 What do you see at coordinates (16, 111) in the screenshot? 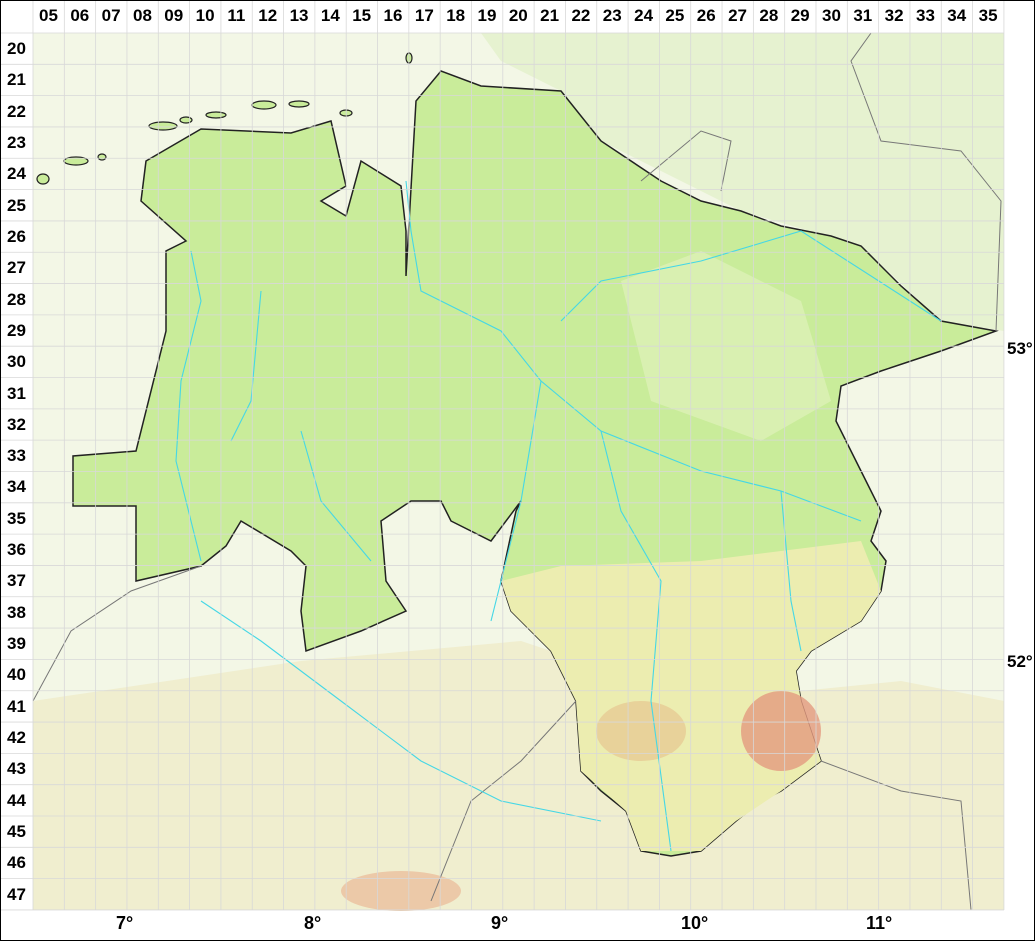
I see `grid-row-label: 22` at bounding box center [16, 111].